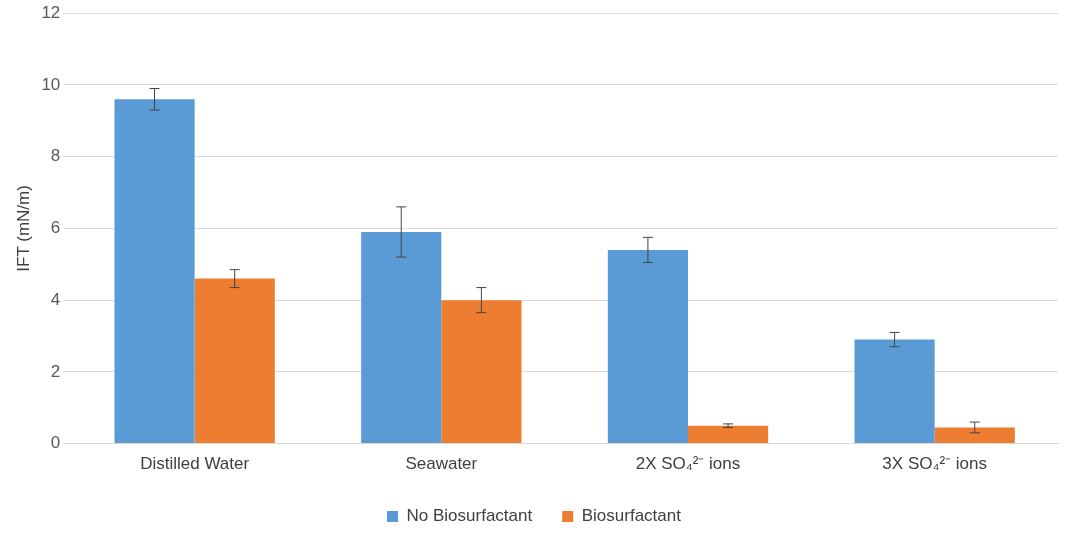 The width and height of the screenshot is (1078, 540). Describe the element at coordinates (631, 516) in the screenshot. I see `legend-label: Biosurfactant` at that location.